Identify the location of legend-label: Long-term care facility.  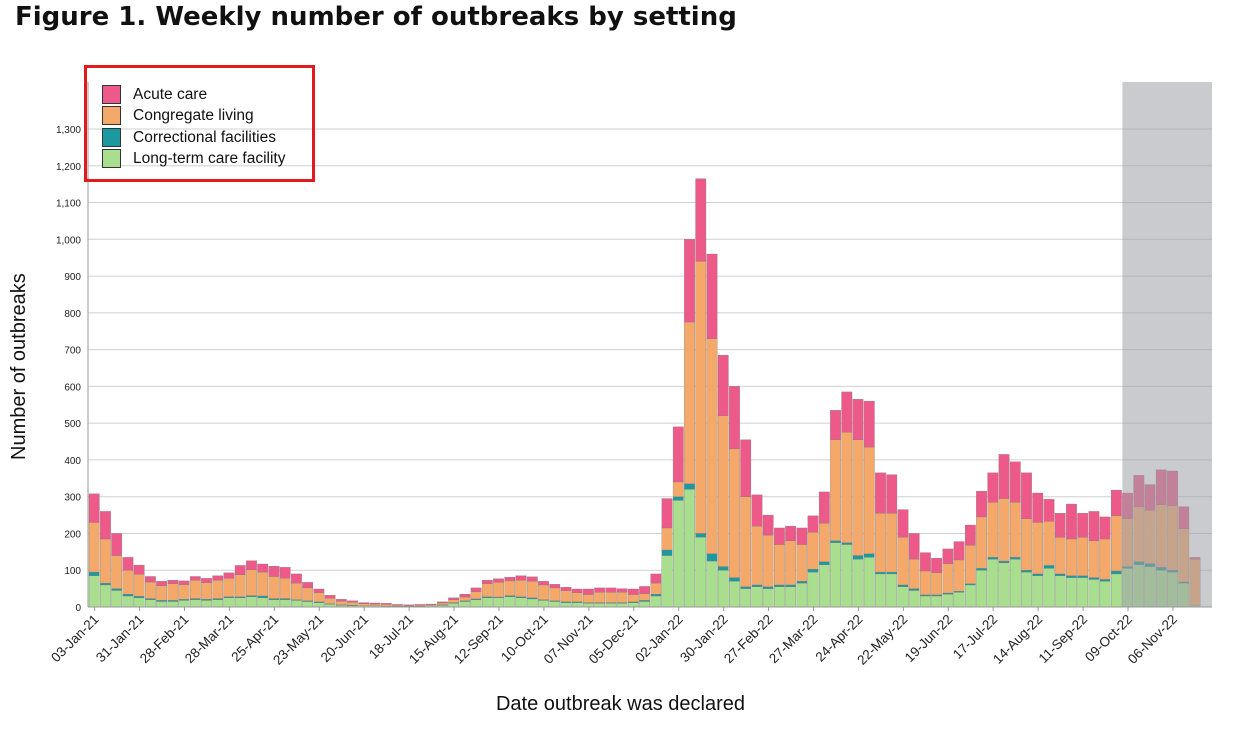
(209, 158).